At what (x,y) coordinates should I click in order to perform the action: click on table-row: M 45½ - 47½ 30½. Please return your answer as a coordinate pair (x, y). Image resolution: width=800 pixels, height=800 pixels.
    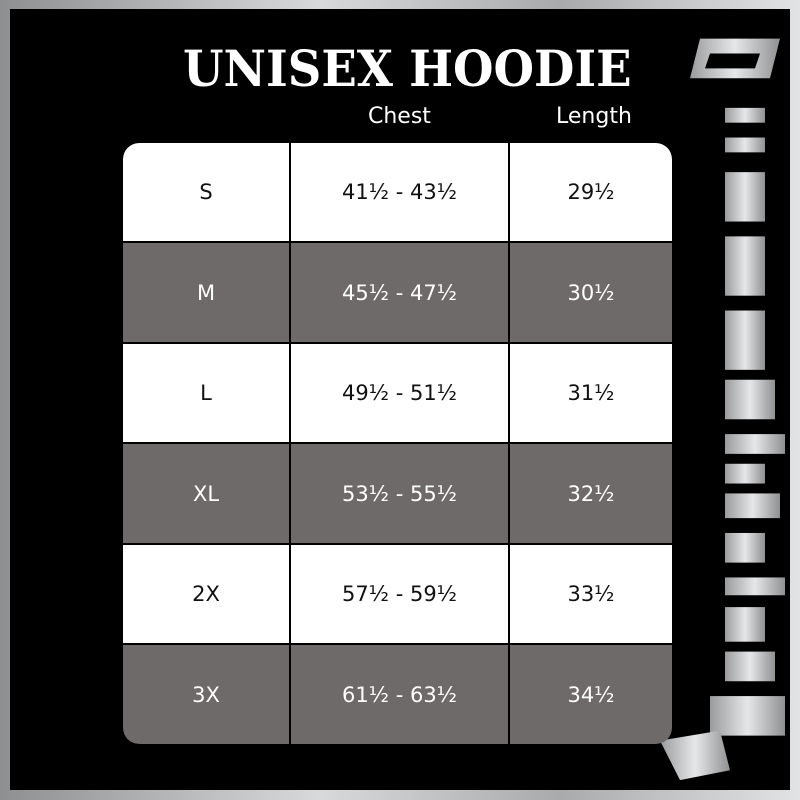
    Looking at the image, I should click on (397, 292).